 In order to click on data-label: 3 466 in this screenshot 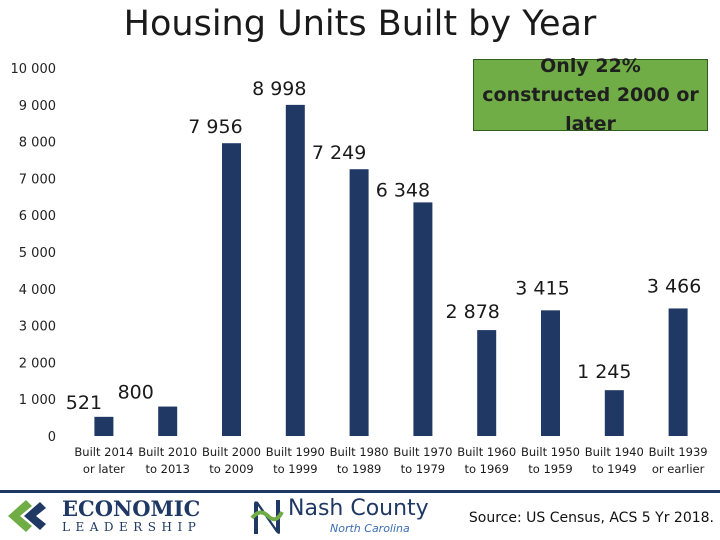, I will do `click(674, 286)`.